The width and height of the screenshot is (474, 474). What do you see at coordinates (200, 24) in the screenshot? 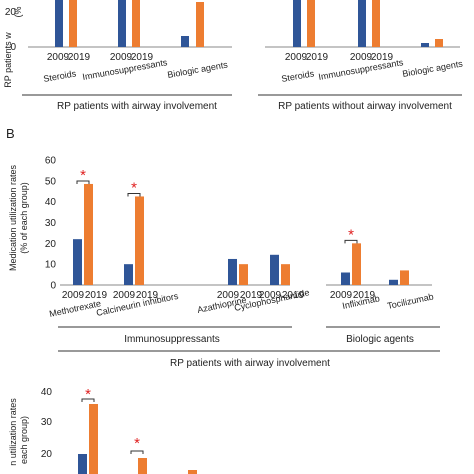
I see `bar-a-left-biologic-2019` at bounding box center [200, 24].